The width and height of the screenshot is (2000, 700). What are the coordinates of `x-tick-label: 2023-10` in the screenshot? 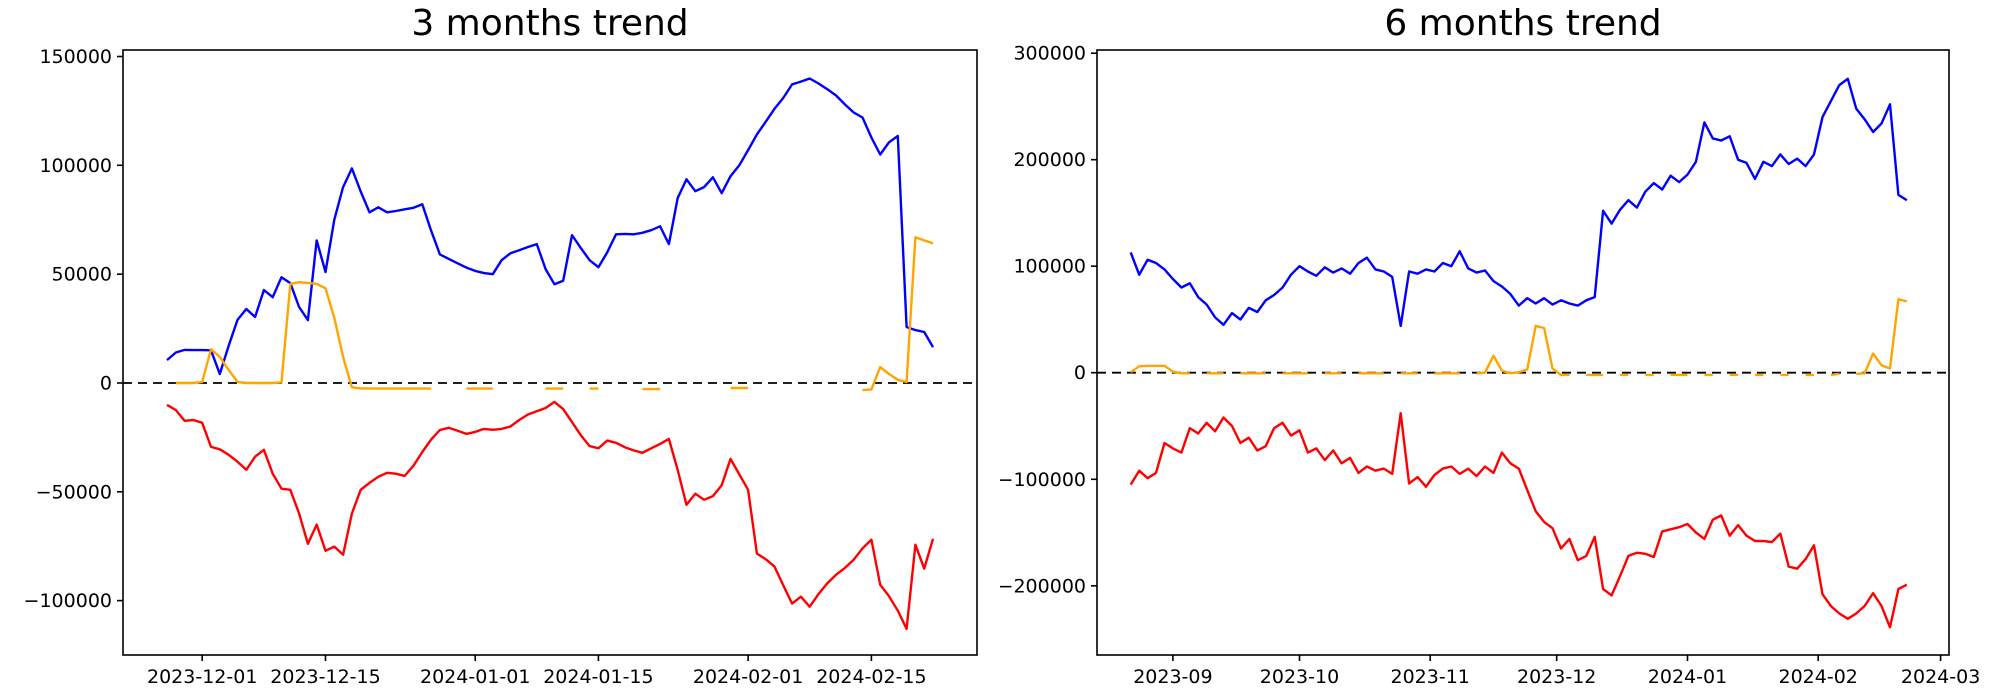 It's located at (1299, 677).